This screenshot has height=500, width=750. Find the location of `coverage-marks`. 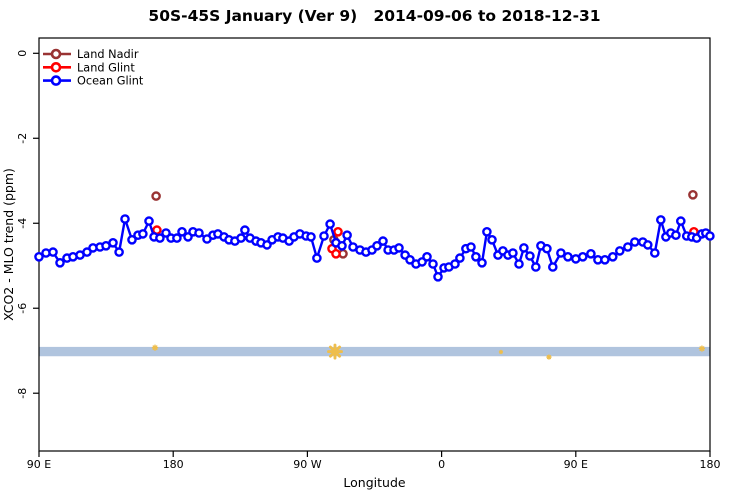

coverage-marks is located at coordinates (428, 351).